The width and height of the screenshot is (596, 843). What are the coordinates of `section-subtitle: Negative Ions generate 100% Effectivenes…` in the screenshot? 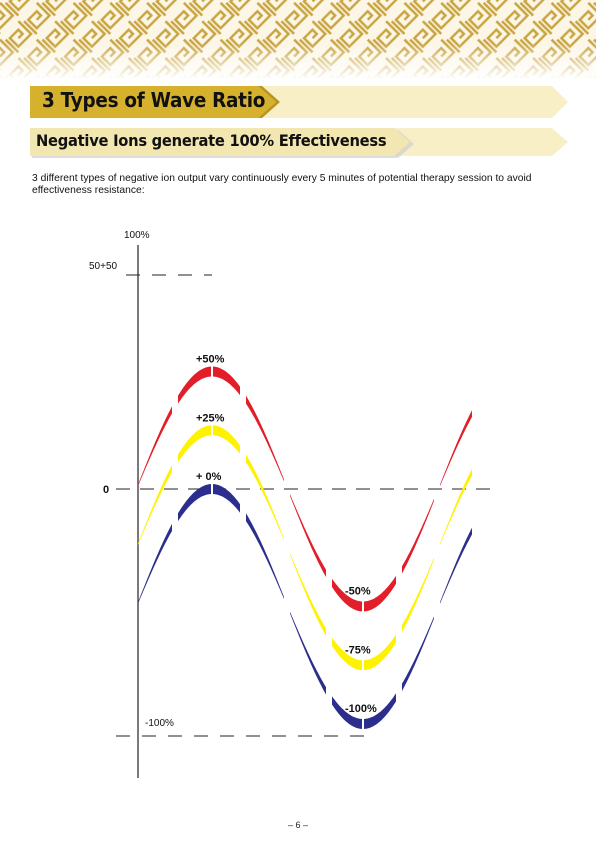 It's located at (211, 140).